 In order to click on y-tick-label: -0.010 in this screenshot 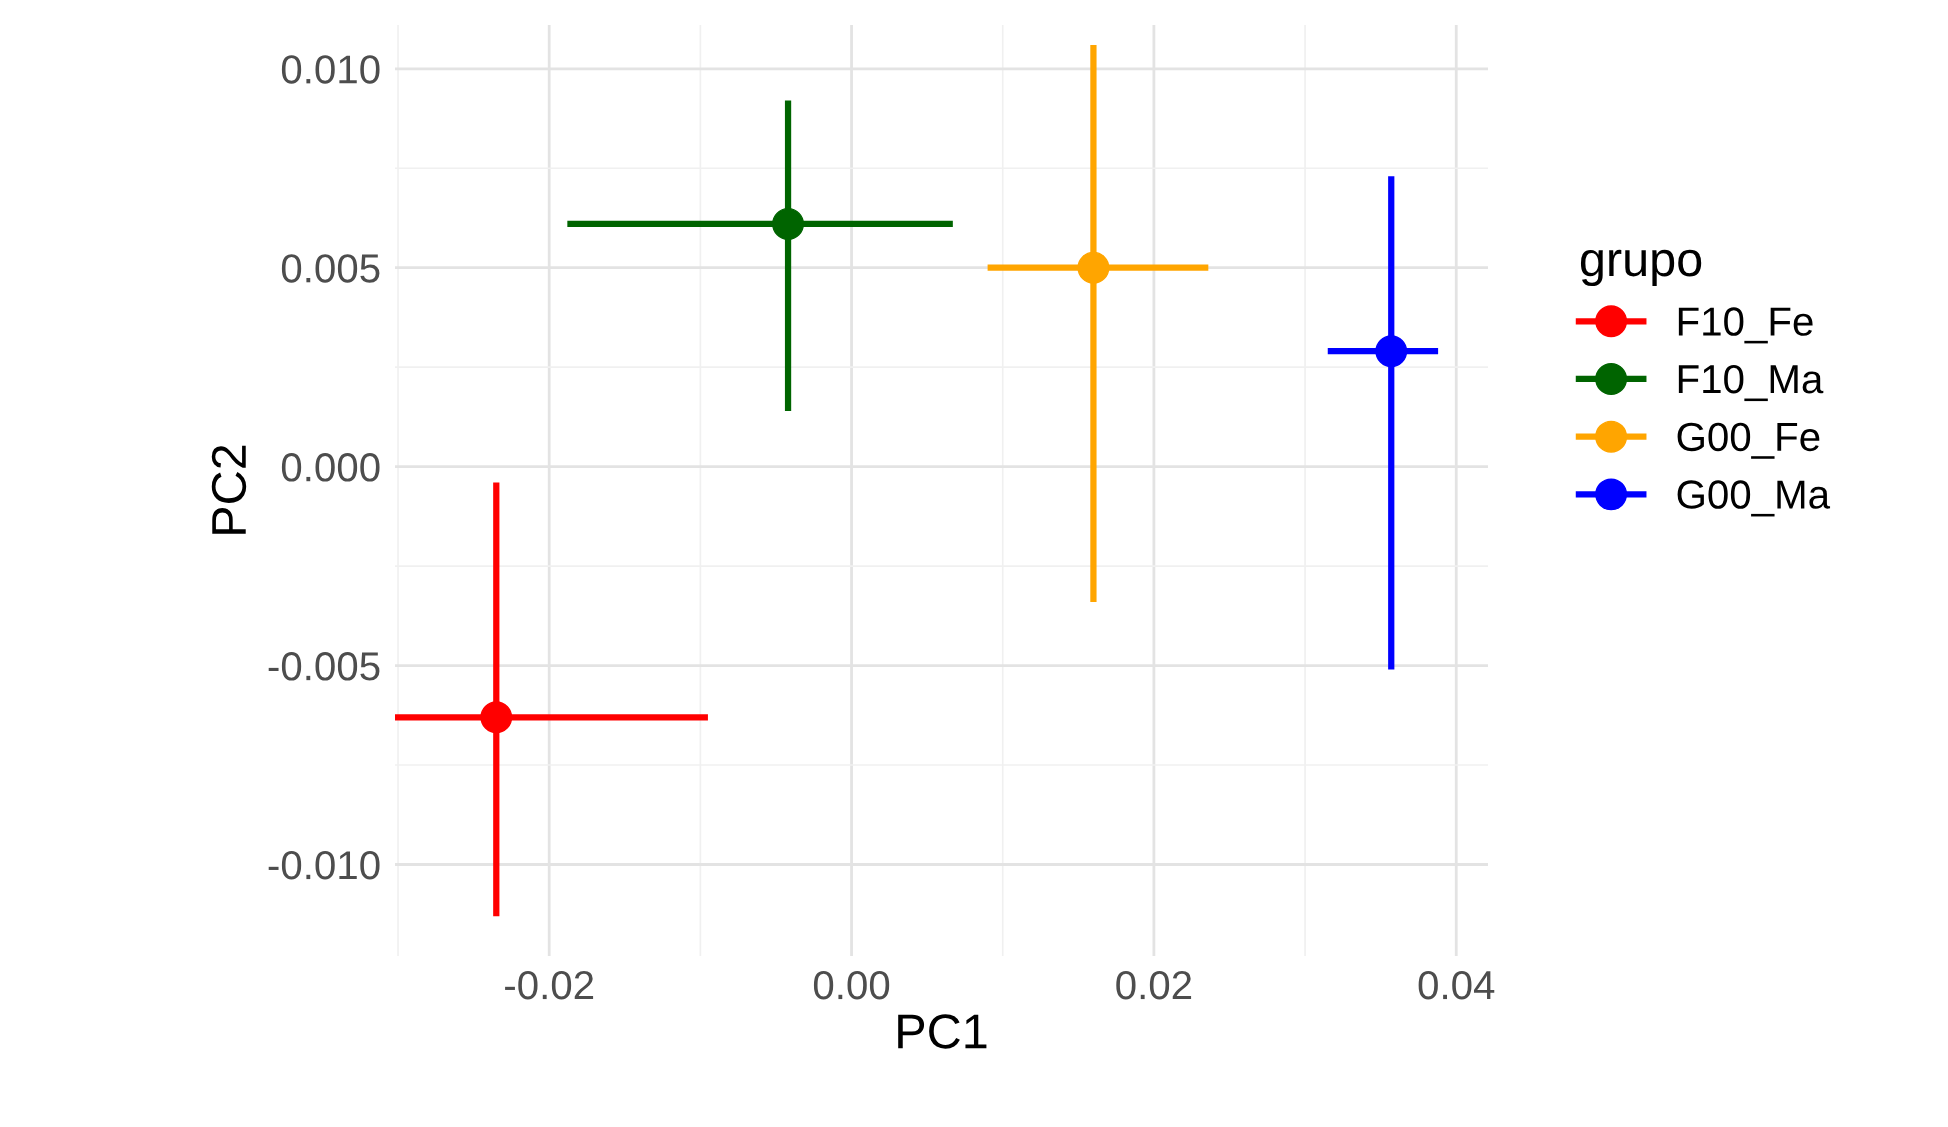, I will do `click(324, 865)`.